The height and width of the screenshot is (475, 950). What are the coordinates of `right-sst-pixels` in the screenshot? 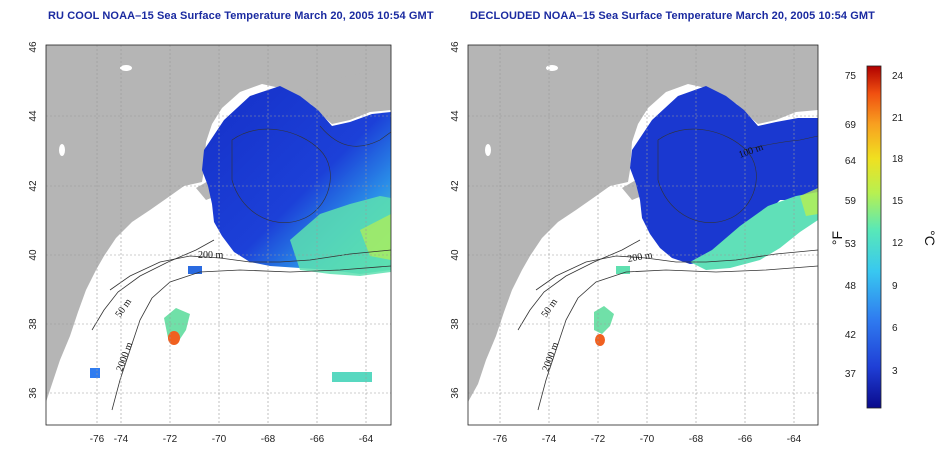 It's located at (623, 270).